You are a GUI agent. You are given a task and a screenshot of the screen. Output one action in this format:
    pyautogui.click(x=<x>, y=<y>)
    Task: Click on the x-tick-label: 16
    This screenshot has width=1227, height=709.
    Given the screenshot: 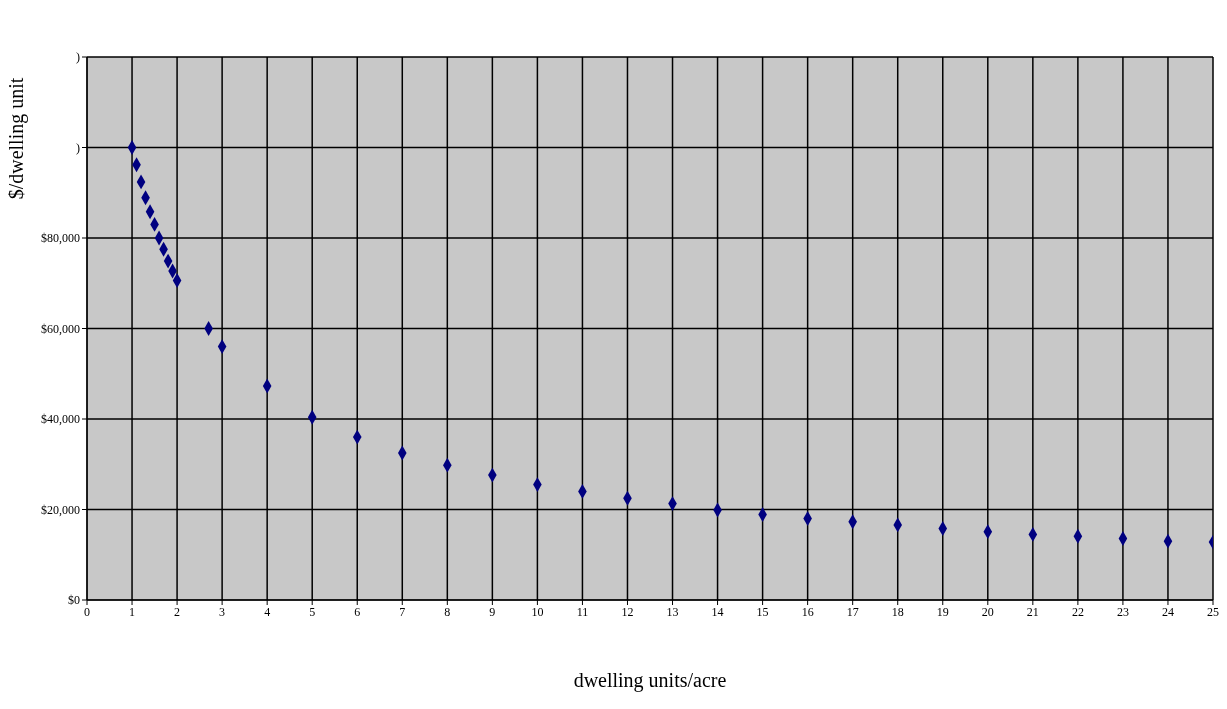 What is the action you would take?
    pyautogui.click(x=807, y=611)
    